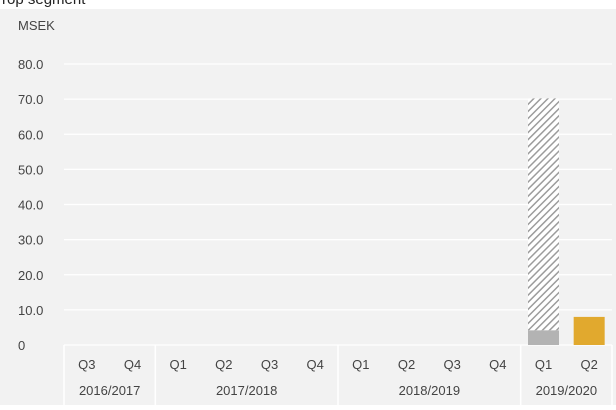 This screenshot has width=616, height=410. Describe the element at coordinates (36, 25) in the screenshot. I see `unit-label: MSEK` at that location.